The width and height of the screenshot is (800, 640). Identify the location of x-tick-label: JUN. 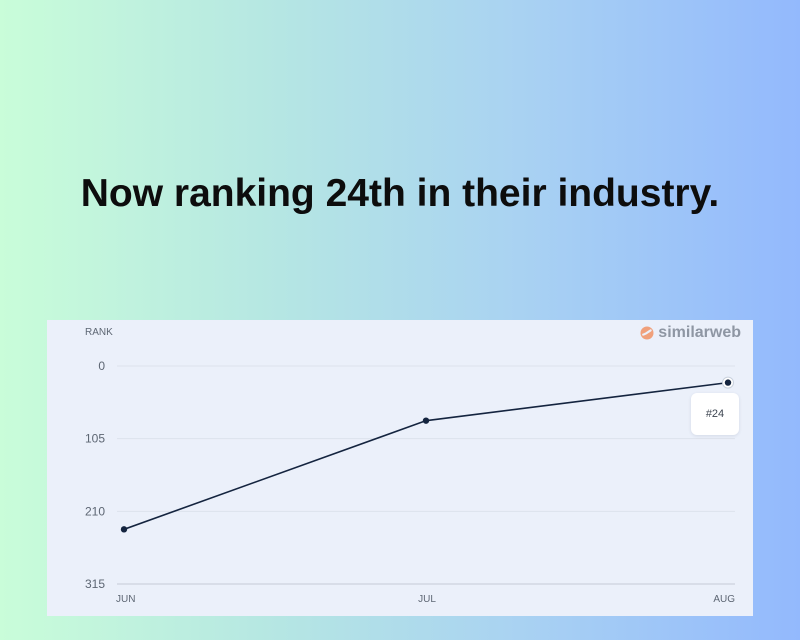
(125, 599).